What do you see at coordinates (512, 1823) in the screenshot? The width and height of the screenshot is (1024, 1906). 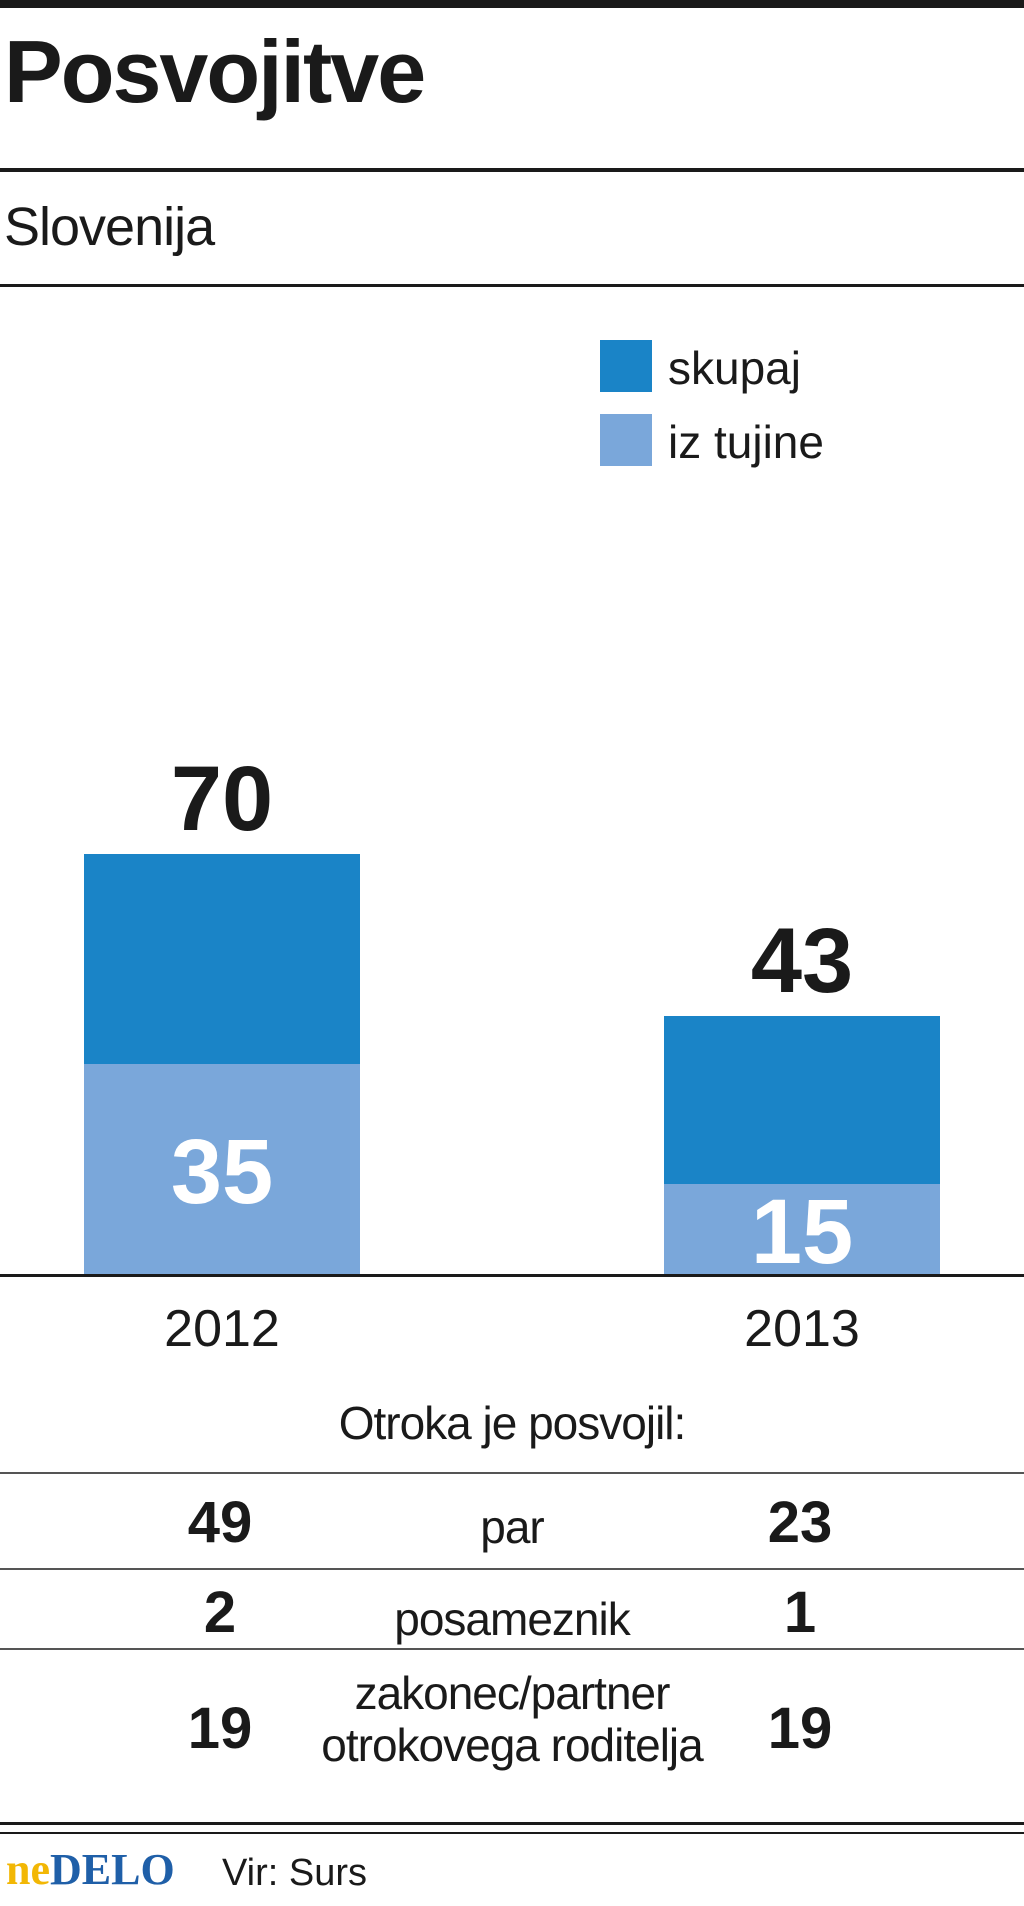 I see `footer-rule` at bounding box center [512, 1823].